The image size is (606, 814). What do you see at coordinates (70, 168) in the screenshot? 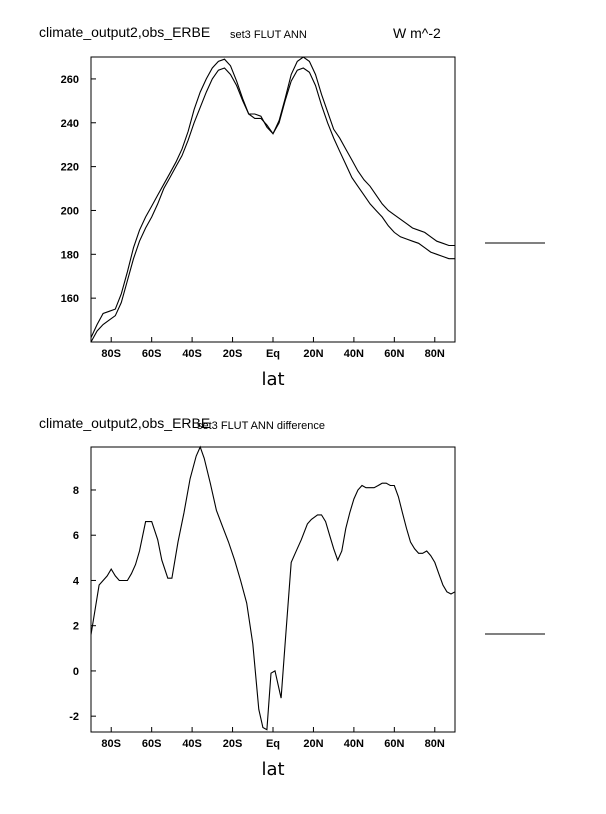
I see `y-tick-label: 220` at bounding box center [70, 168].